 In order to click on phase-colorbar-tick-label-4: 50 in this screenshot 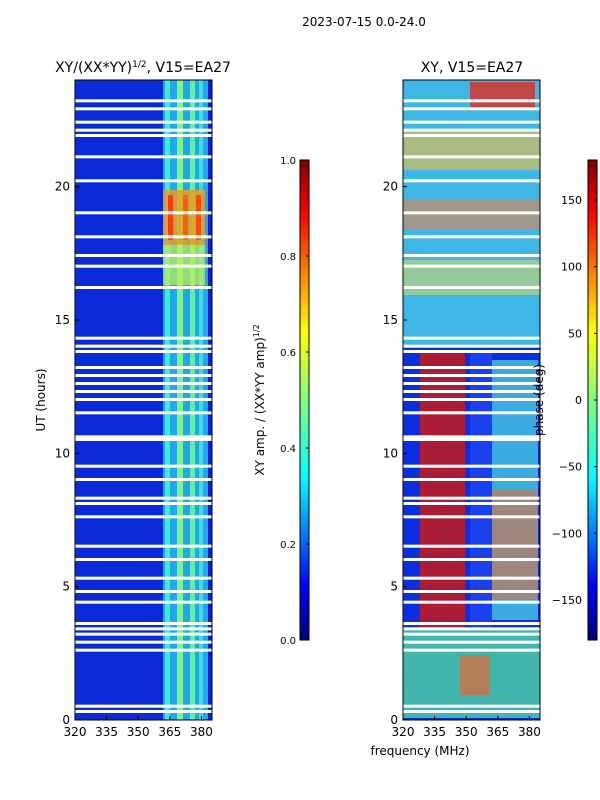, I will do `click(575, 333)`.